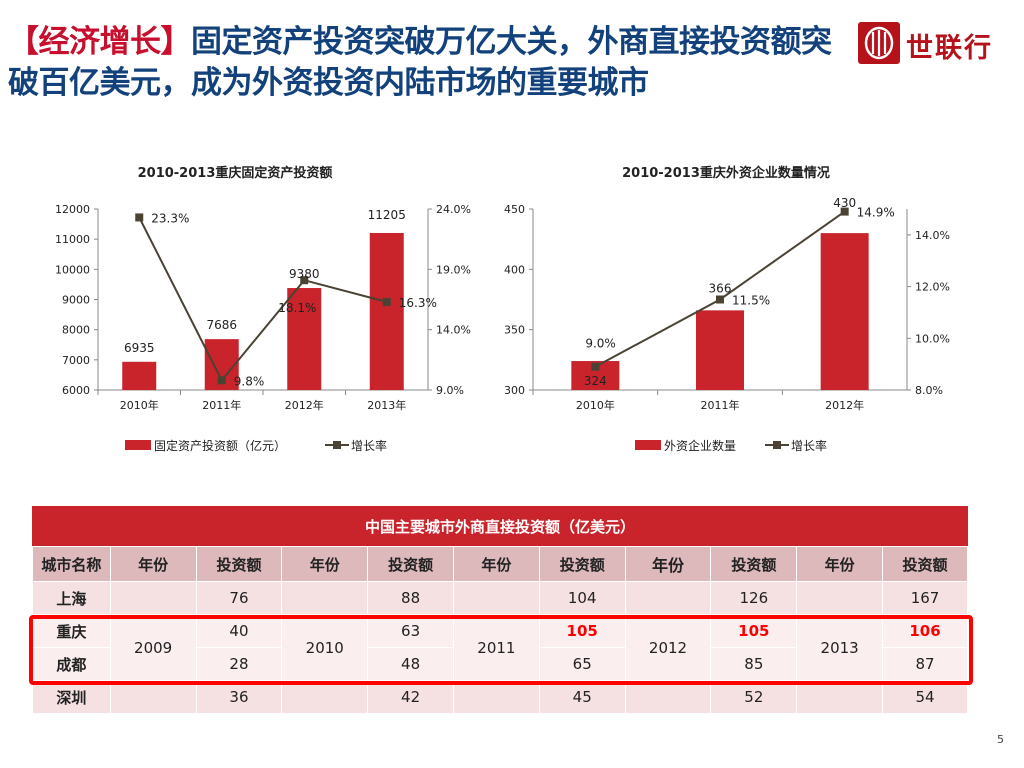 This screenshot has width=1024, height=768. What do you see at coordinates (453, 269) in the screenshot?
I see `y2-tick-label: 19.0%` at bounding box center [453, 269].